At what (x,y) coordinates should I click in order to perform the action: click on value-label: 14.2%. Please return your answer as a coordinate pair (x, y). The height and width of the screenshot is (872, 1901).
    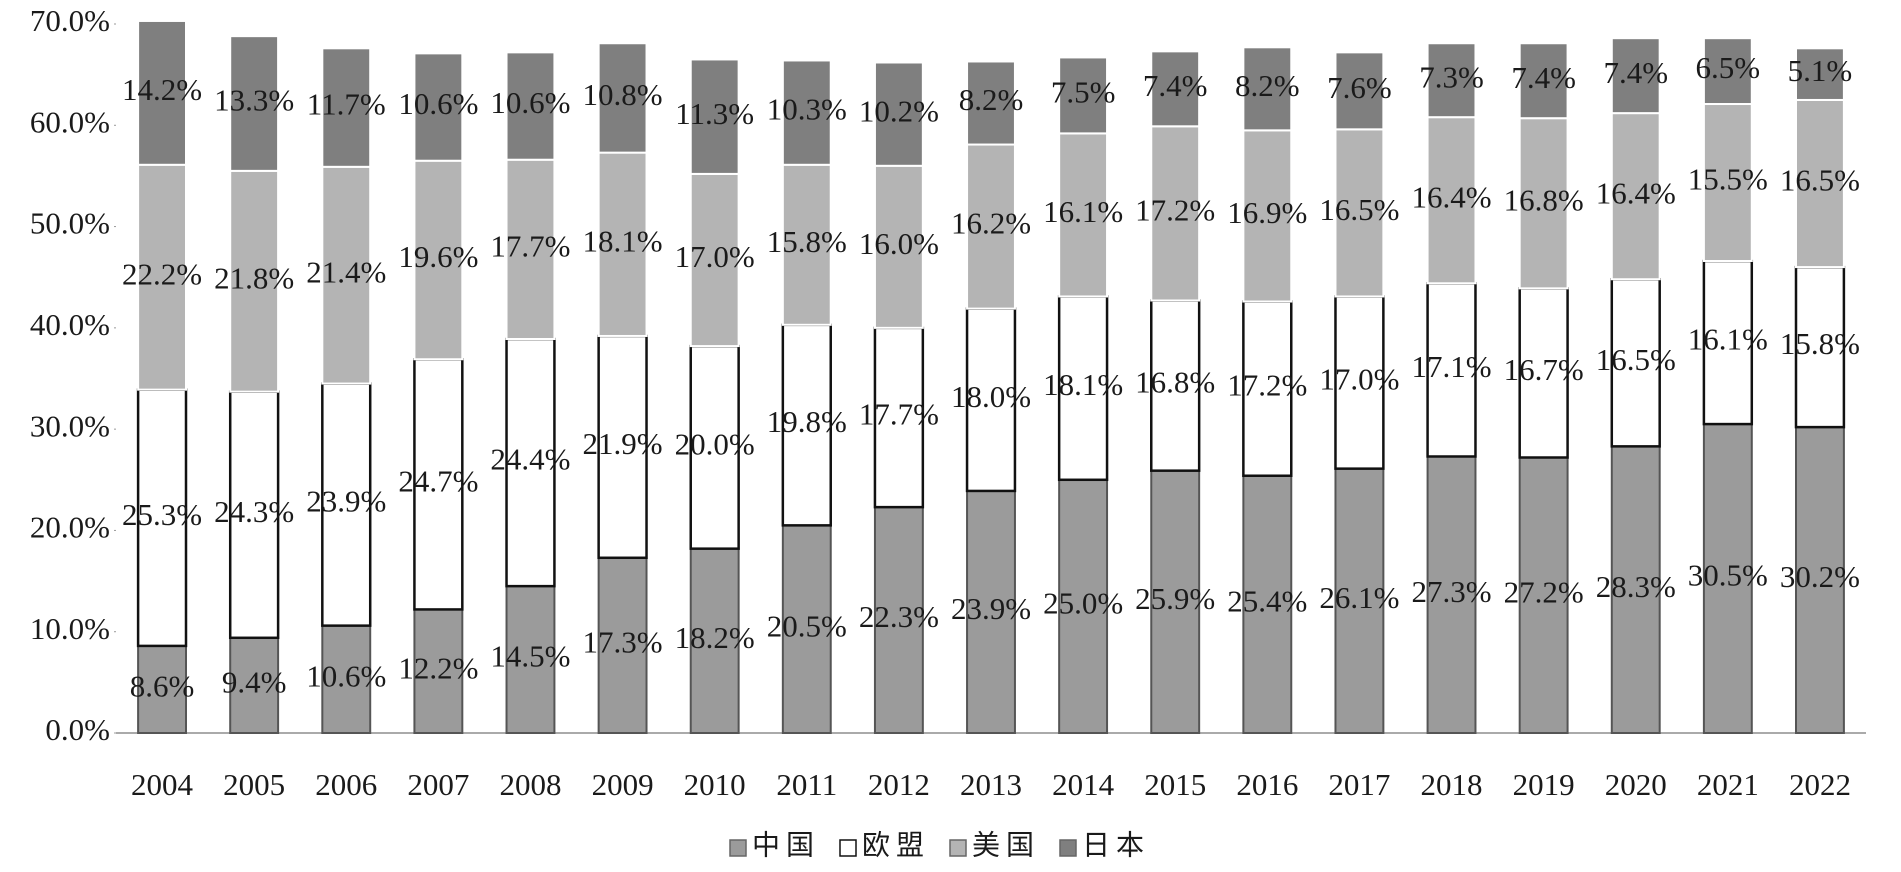
    Looking at the image, I should click on (162, 89).